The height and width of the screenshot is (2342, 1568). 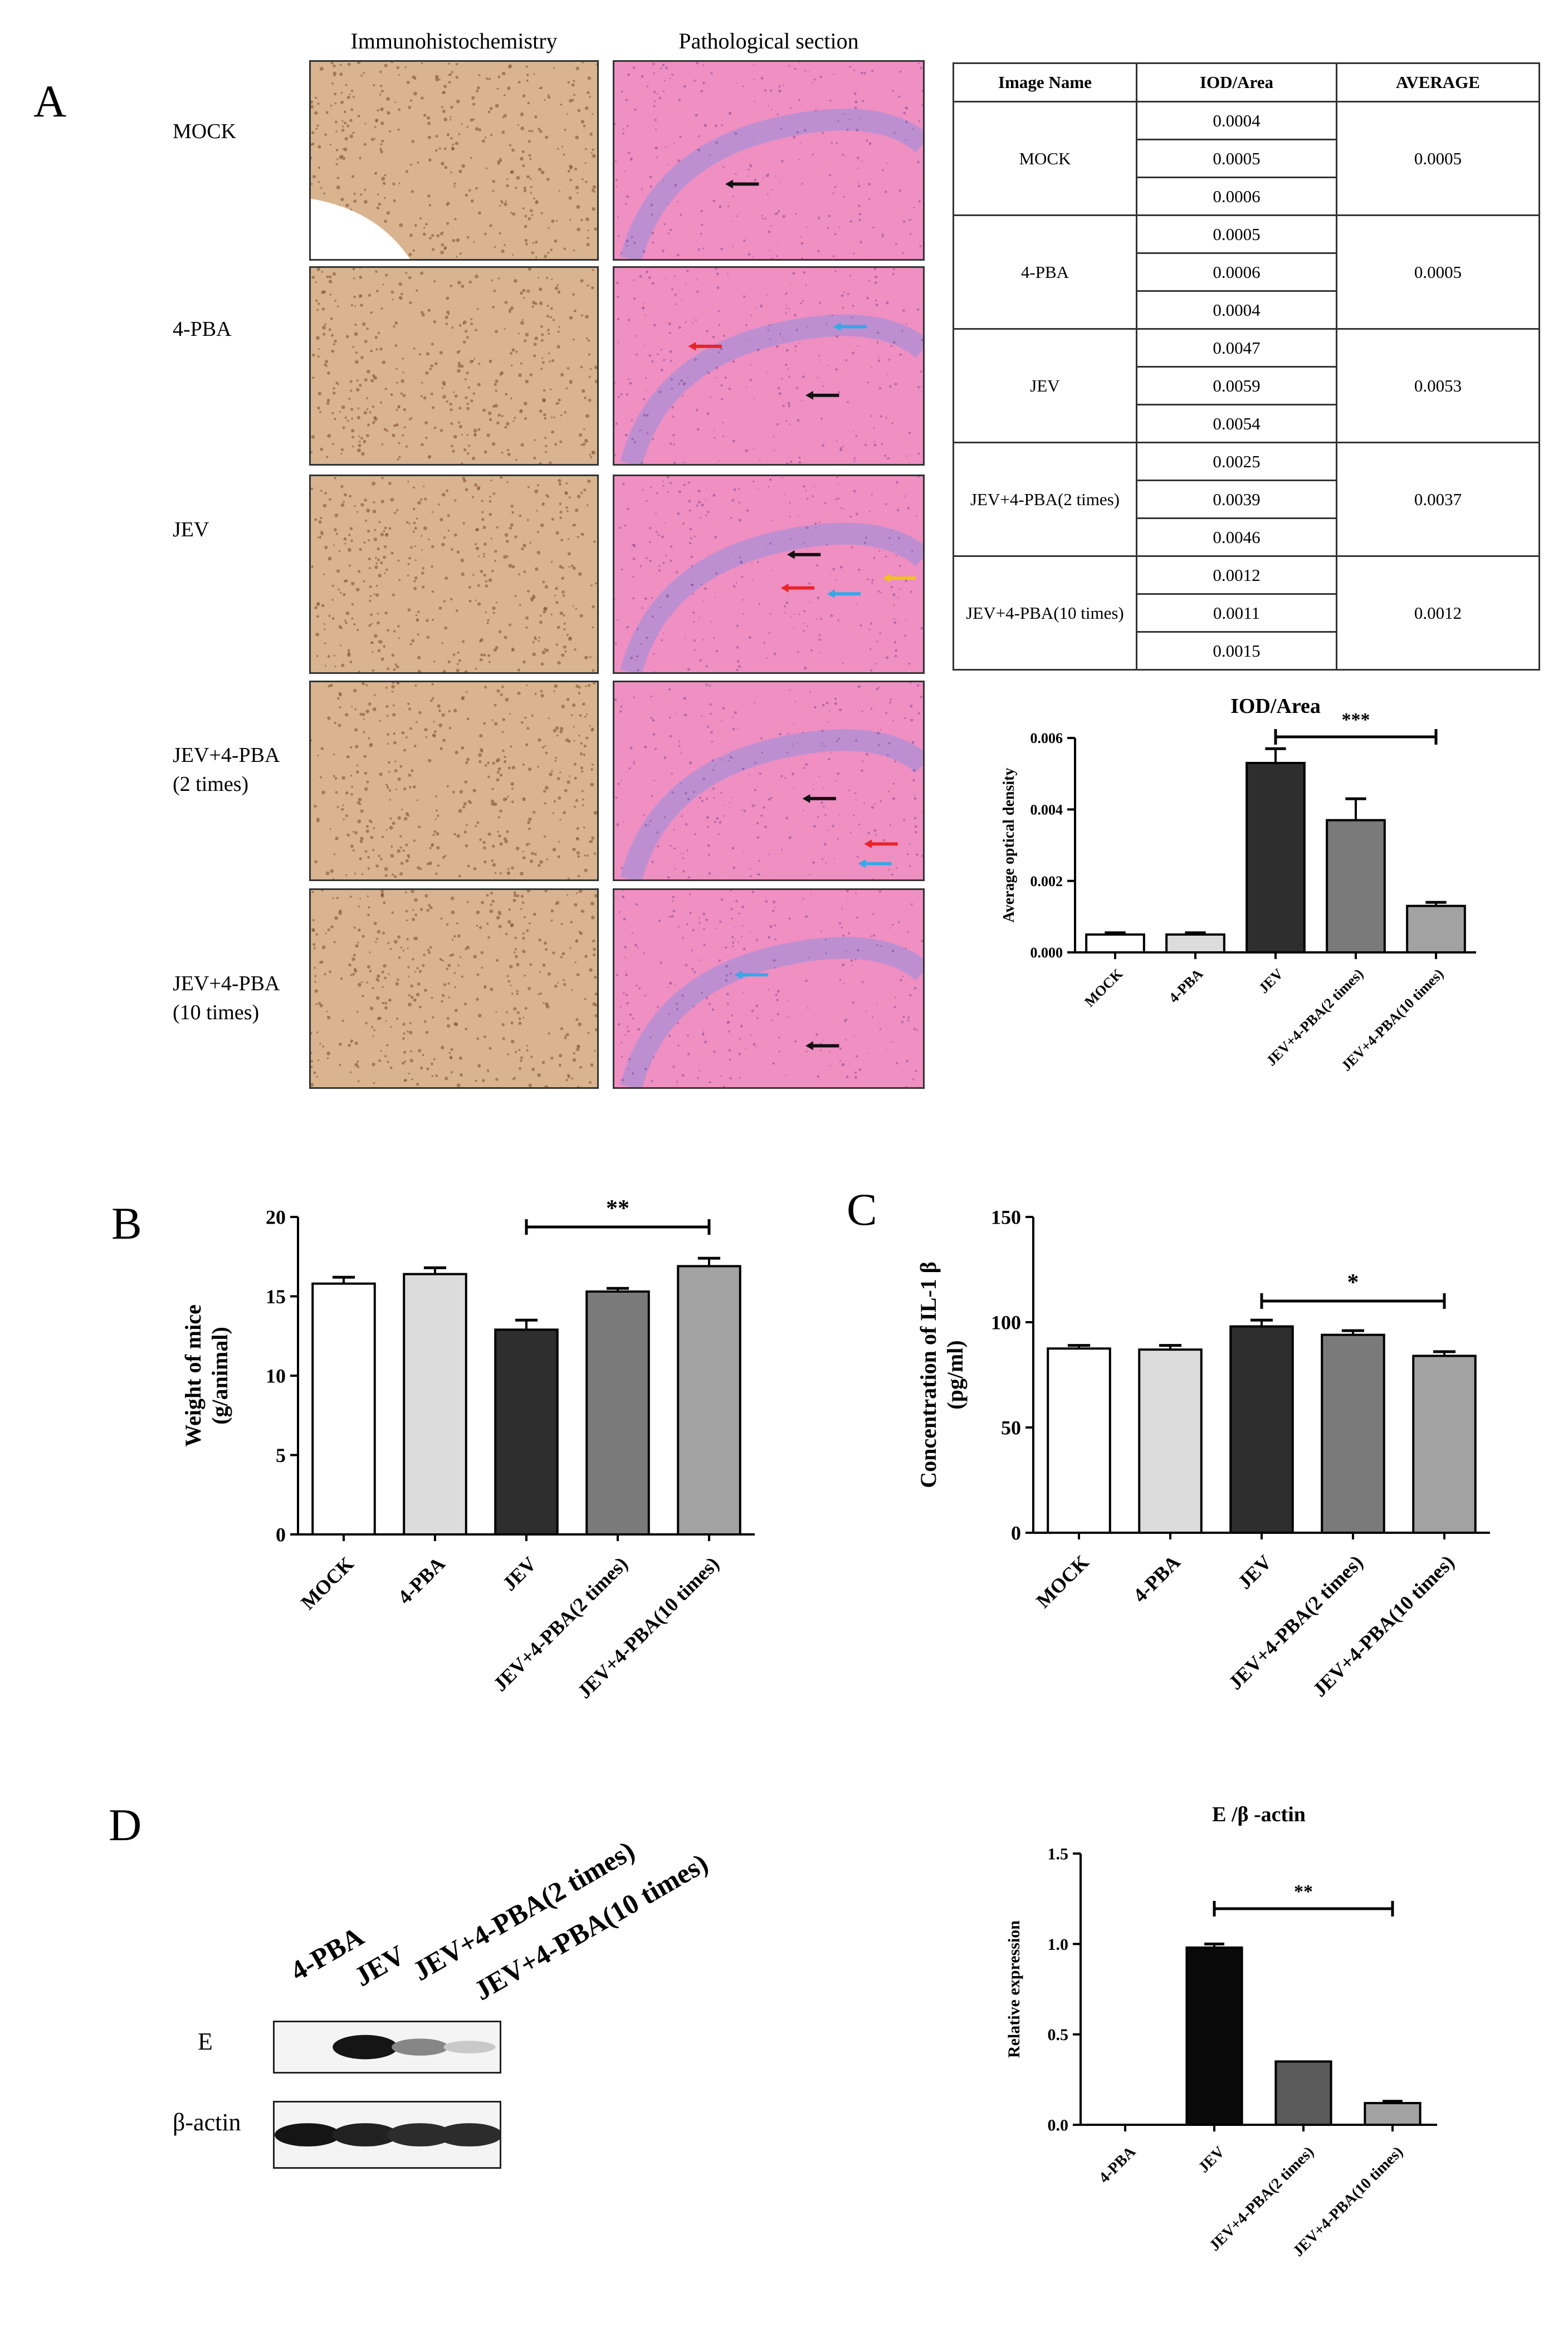 I want to click on table-row: JEV+4-PBA(10 times) 0.0012 0.0012, so click(x=1246, y=613).